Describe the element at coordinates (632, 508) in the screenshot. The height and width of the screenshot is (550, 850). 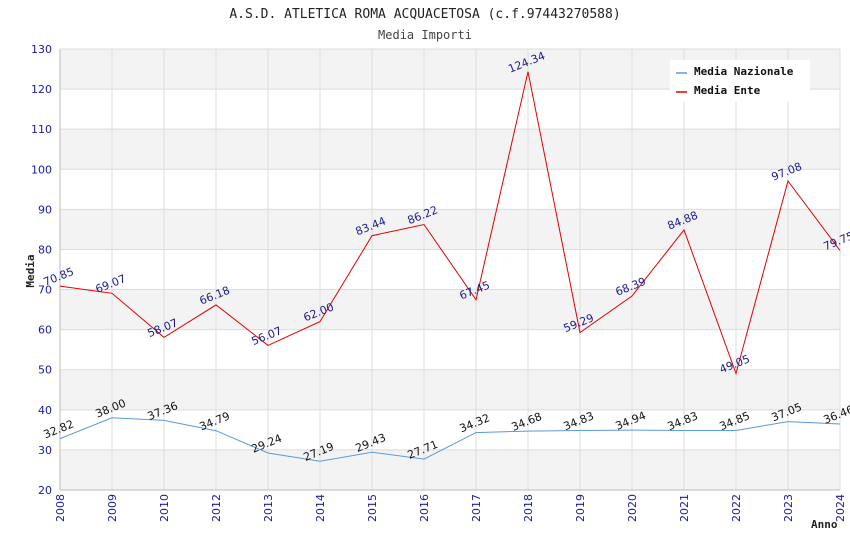
I see `x-tick-label: 2020` at that location.